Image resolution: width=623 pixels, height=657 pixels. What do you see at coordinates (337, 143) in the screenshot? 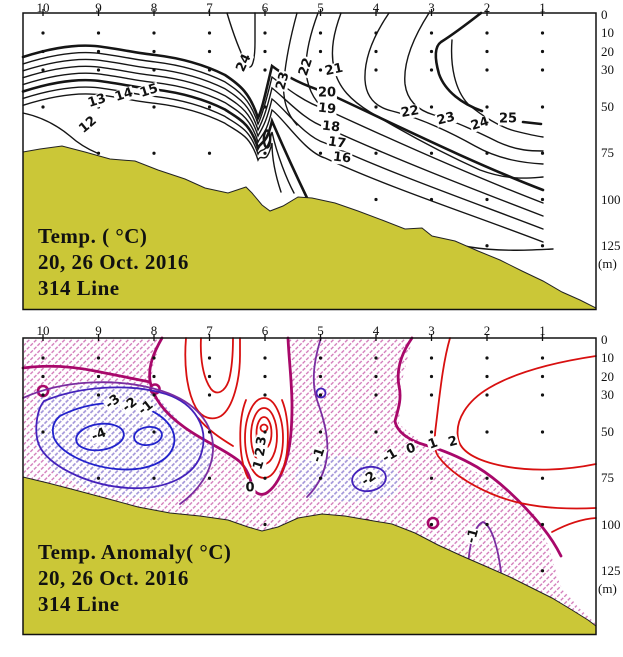
I see `contour-label: 17` at bounding box center [337, 143].